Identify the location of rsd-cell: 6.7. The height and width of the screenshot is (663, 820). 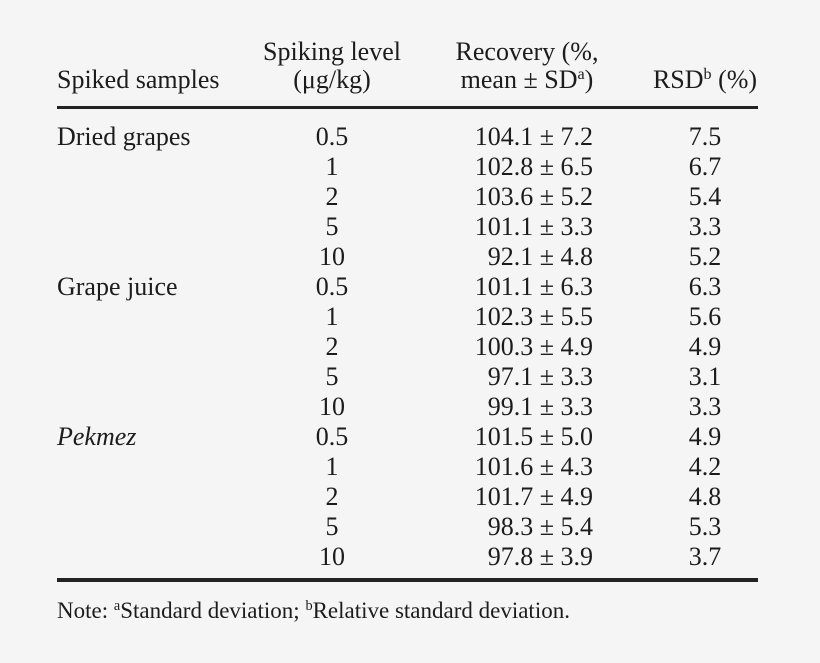
(705, 166).